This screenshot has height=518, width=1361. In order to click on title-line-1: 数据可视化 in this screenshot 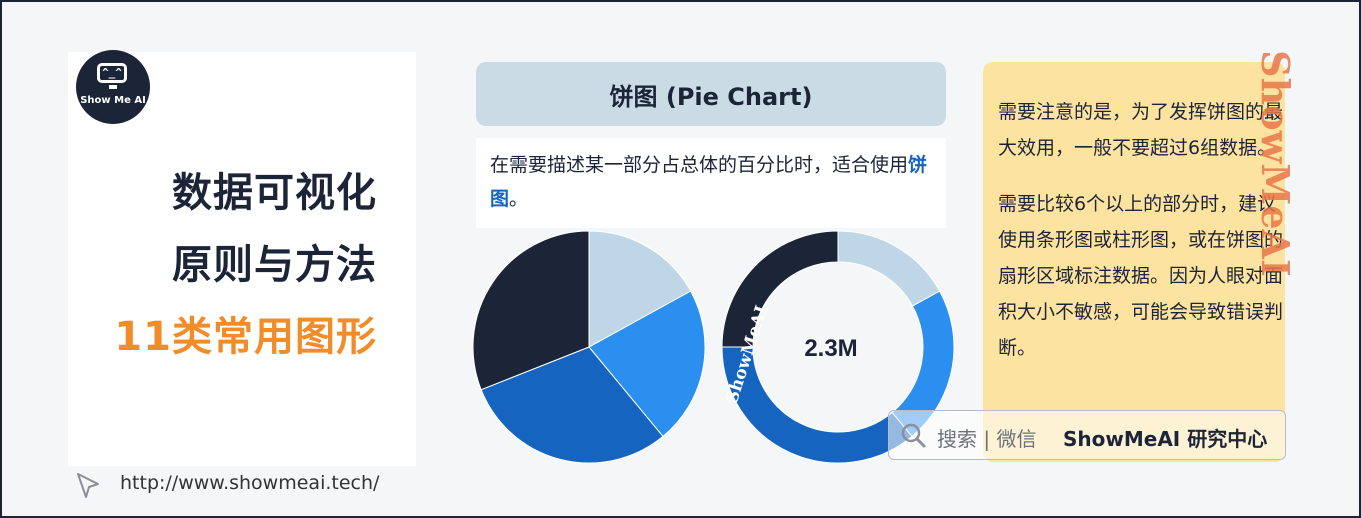, I will do `click(274, 193)`.